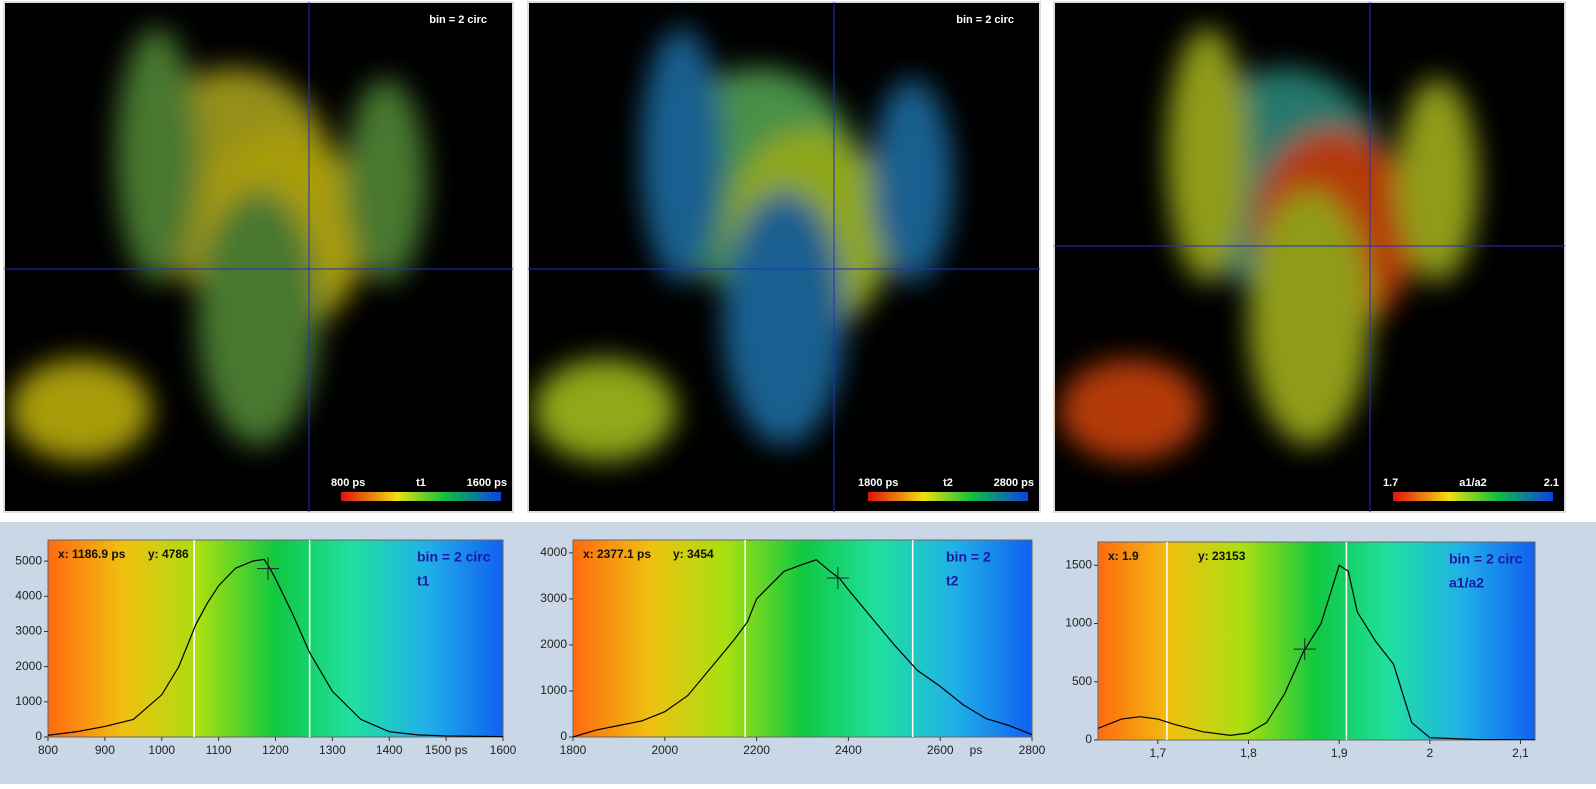 This screenshot has width=1596, height=789. I want to click on x-tick-label: 1,8, so click(1248, 753).